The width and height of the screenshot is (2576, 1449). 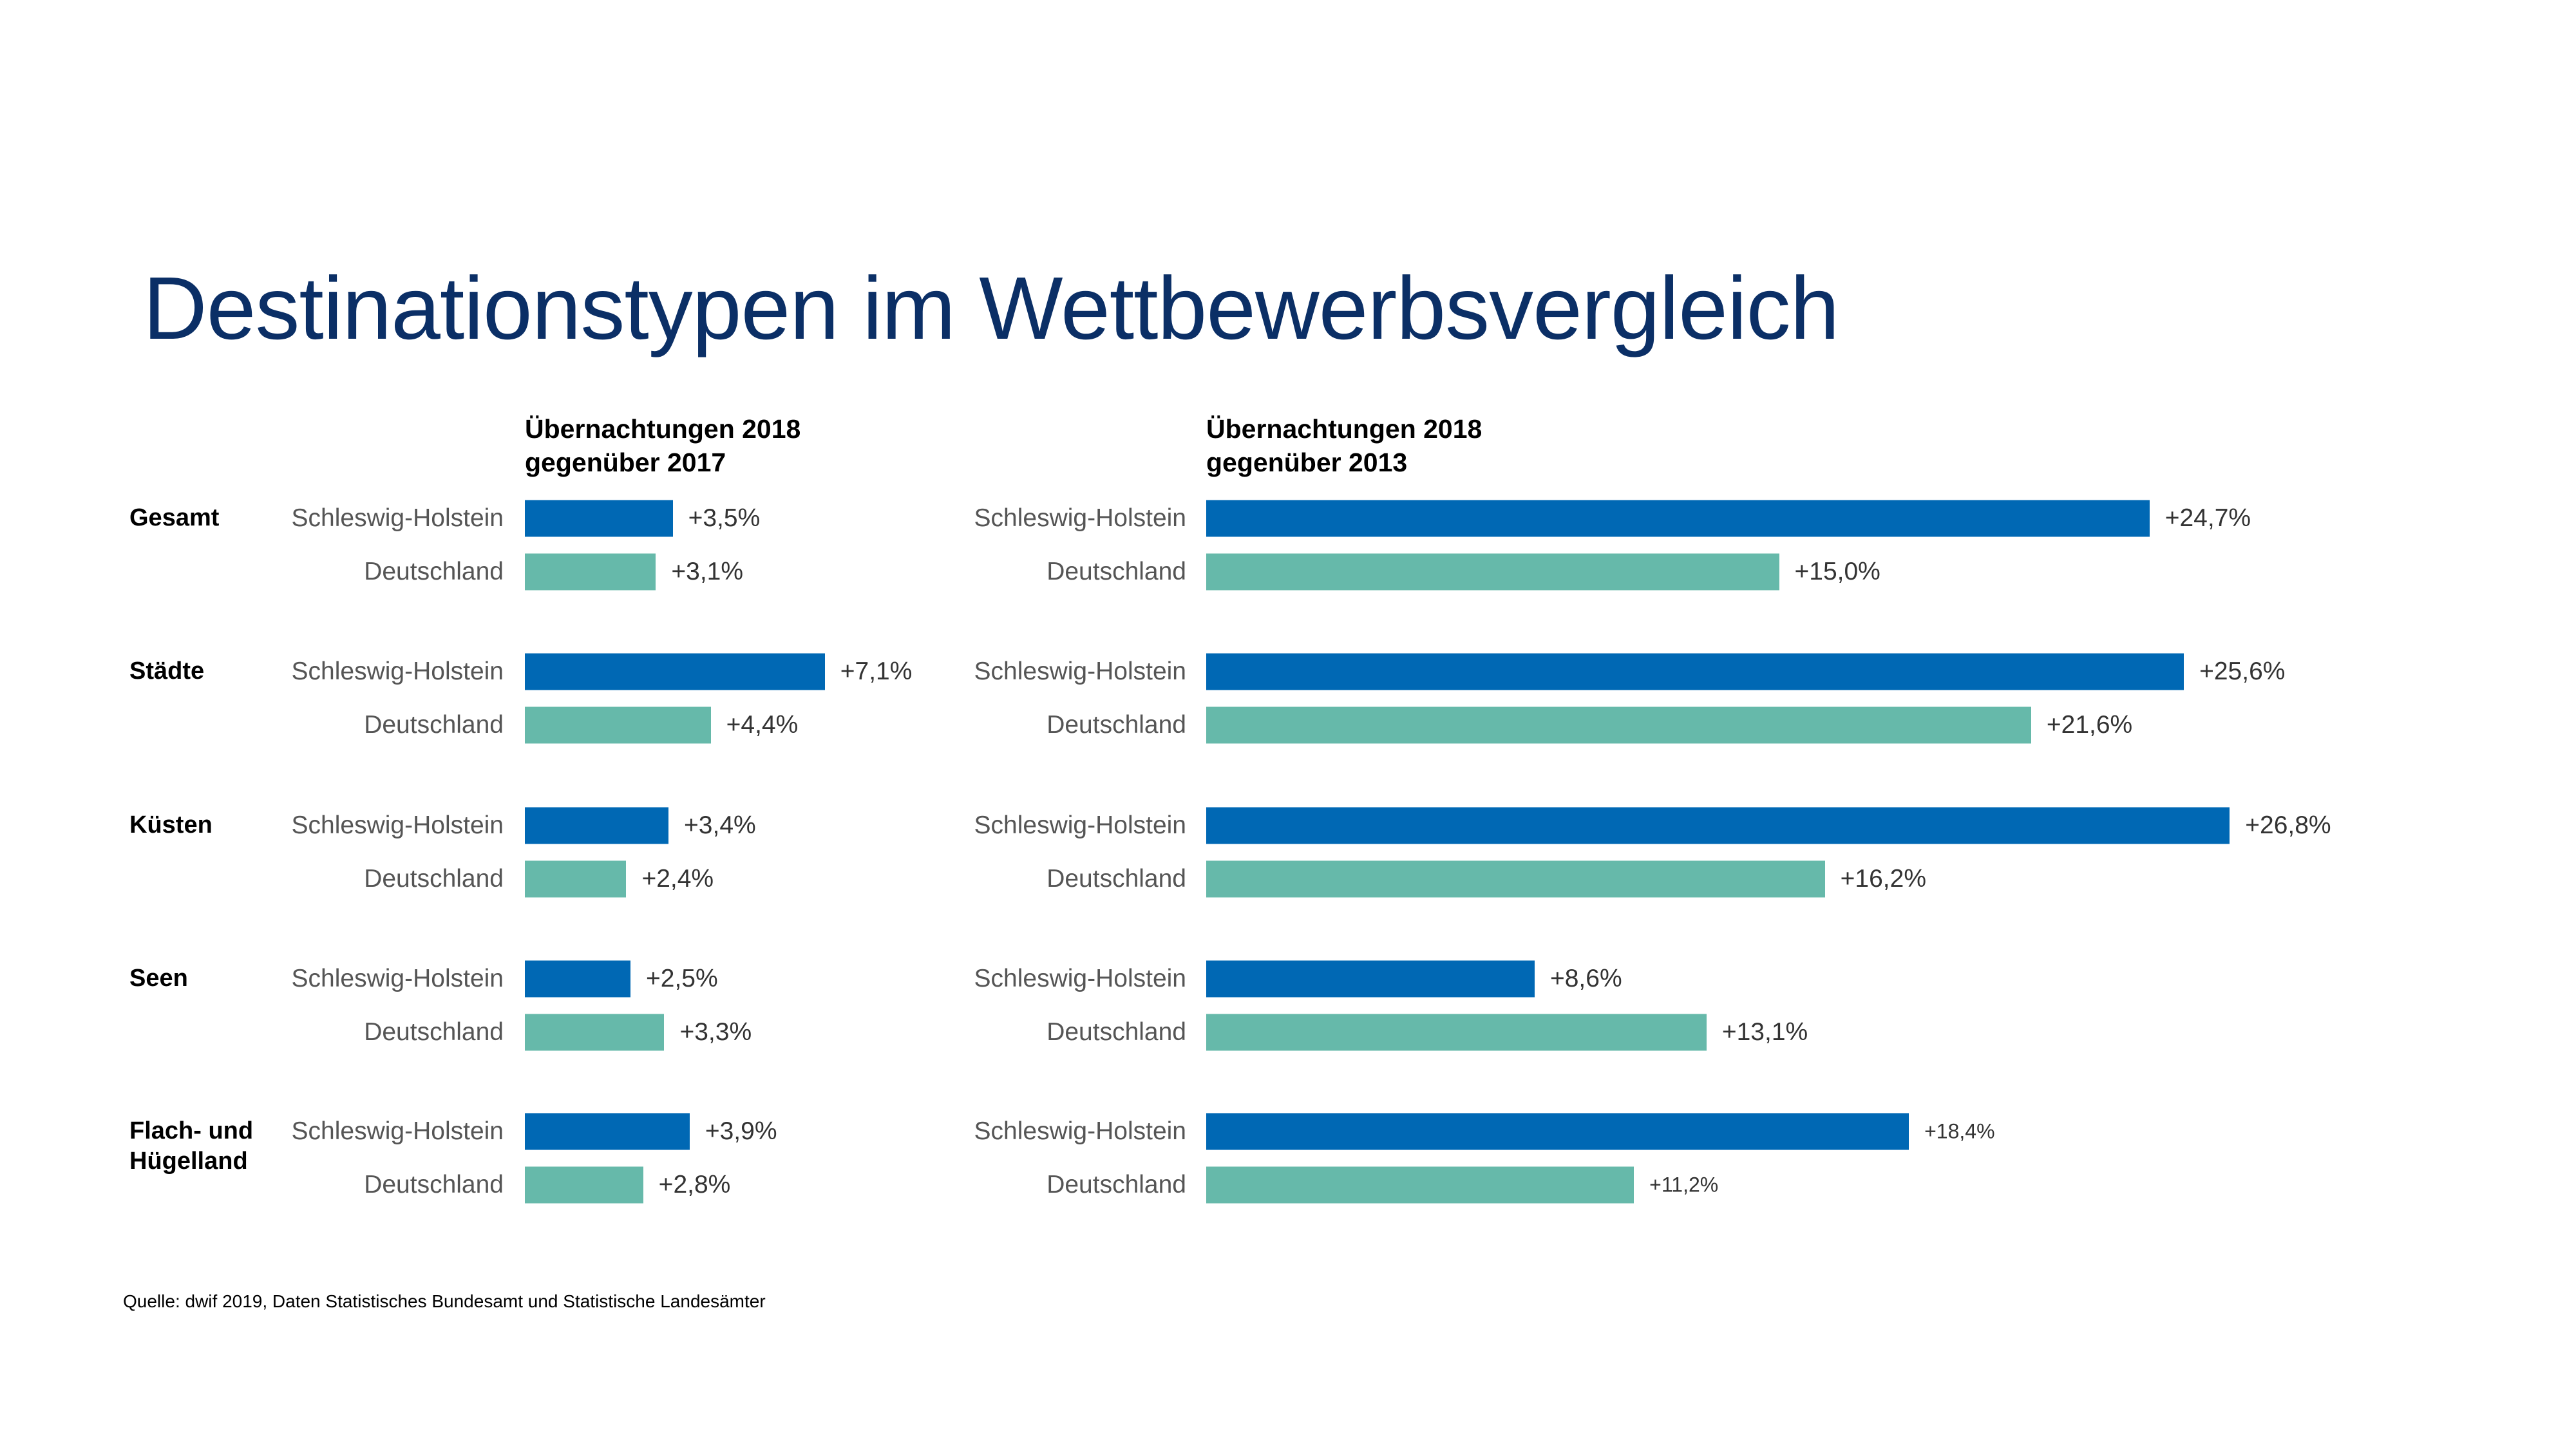 What do you see at coordinates (720, 825) in the screenshot?
I see `data-label: +3,4%` at bounding box center [720, 825].